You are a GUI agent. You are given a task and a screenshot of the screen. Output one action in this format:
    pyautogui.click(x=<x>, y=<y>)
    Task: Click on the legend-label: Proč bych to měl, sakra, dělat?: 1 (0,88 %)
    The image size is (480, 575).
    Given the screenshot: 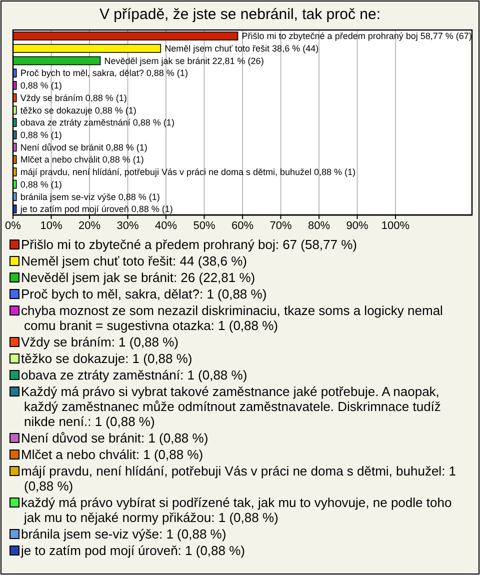 What is the action you would take?
    pyautogui.click(x=144, y=294)
    